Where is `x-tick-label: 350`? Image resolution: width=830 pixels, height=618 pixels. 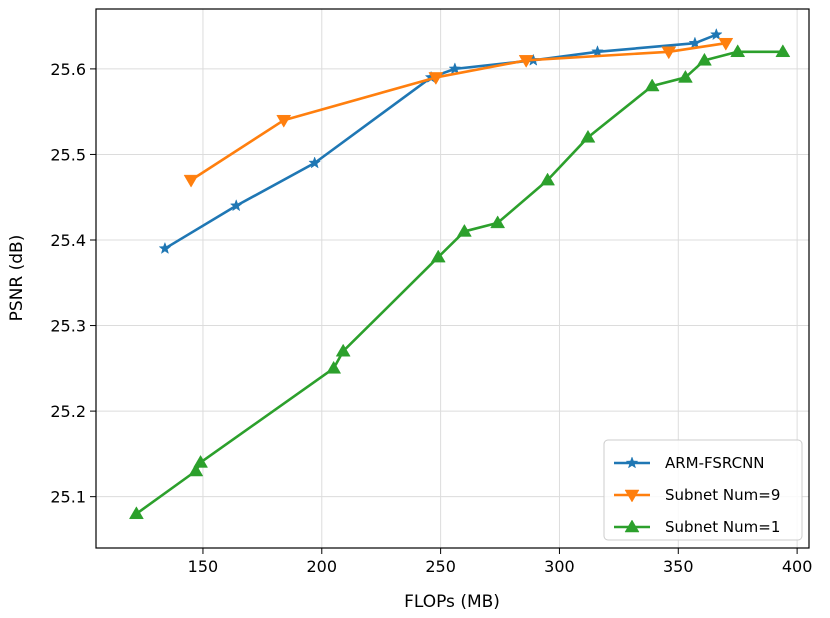 x-tick-label: 350 is located at coordinates (678, 566).